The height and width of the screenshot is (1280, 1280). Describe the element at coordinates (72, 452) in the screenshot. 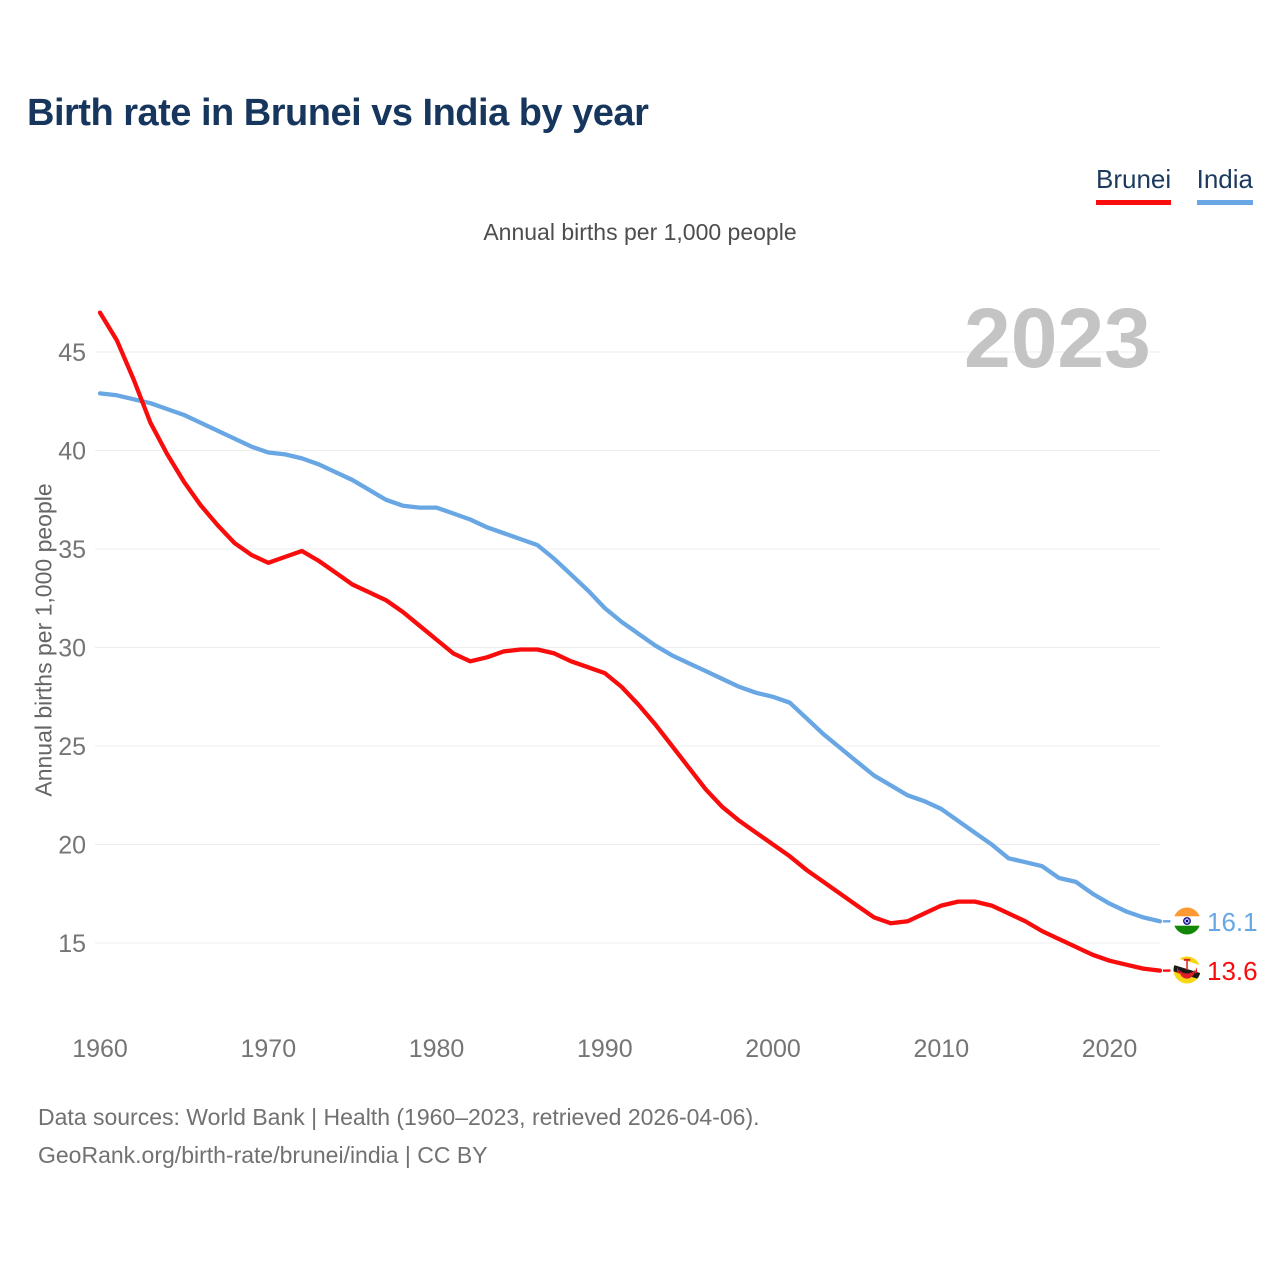

I see `y-tick-label: 40` at that location.